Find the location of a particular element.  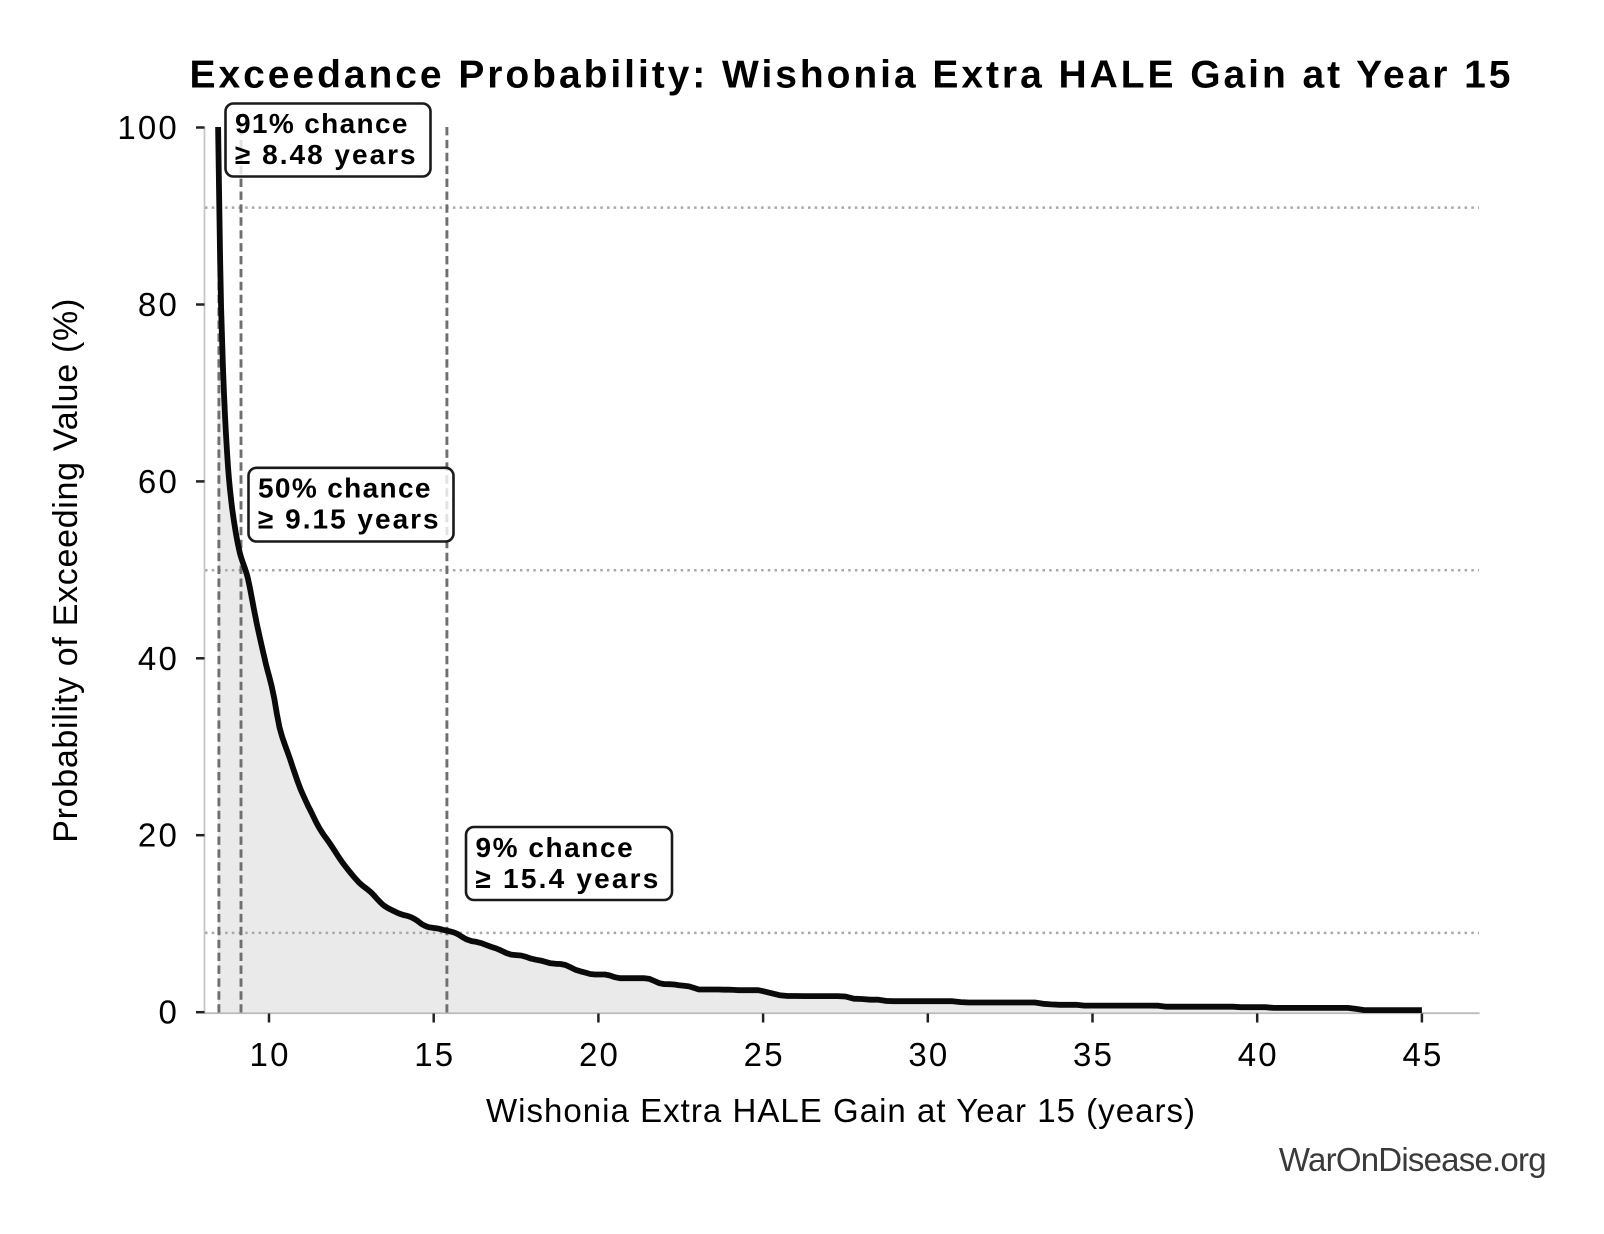

svg-text: 60 is located at coordinates (158, 481).